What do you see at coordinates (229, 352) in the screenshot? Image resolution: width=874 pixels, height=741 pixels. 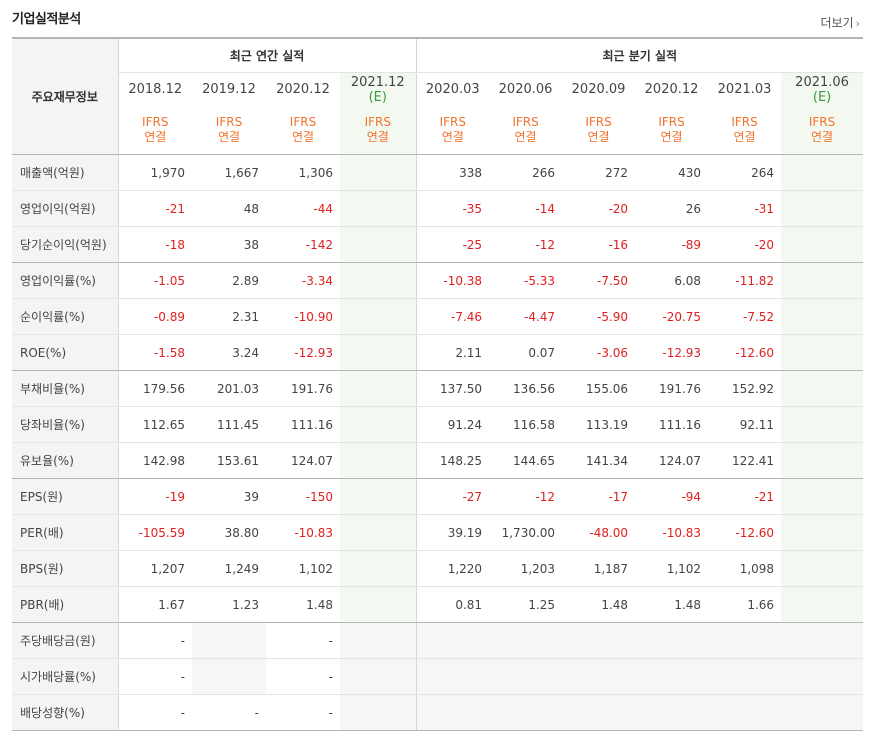 I see `table-cell: 3.24` at bounding box center [229, 352].